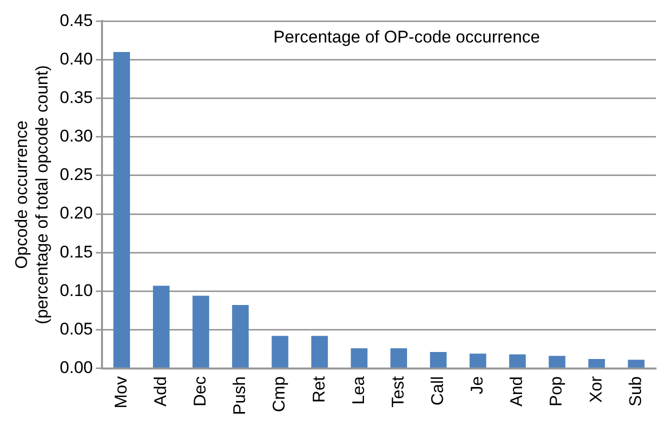  I want to click on y-tick-label: 0.45, so click(76, 20).